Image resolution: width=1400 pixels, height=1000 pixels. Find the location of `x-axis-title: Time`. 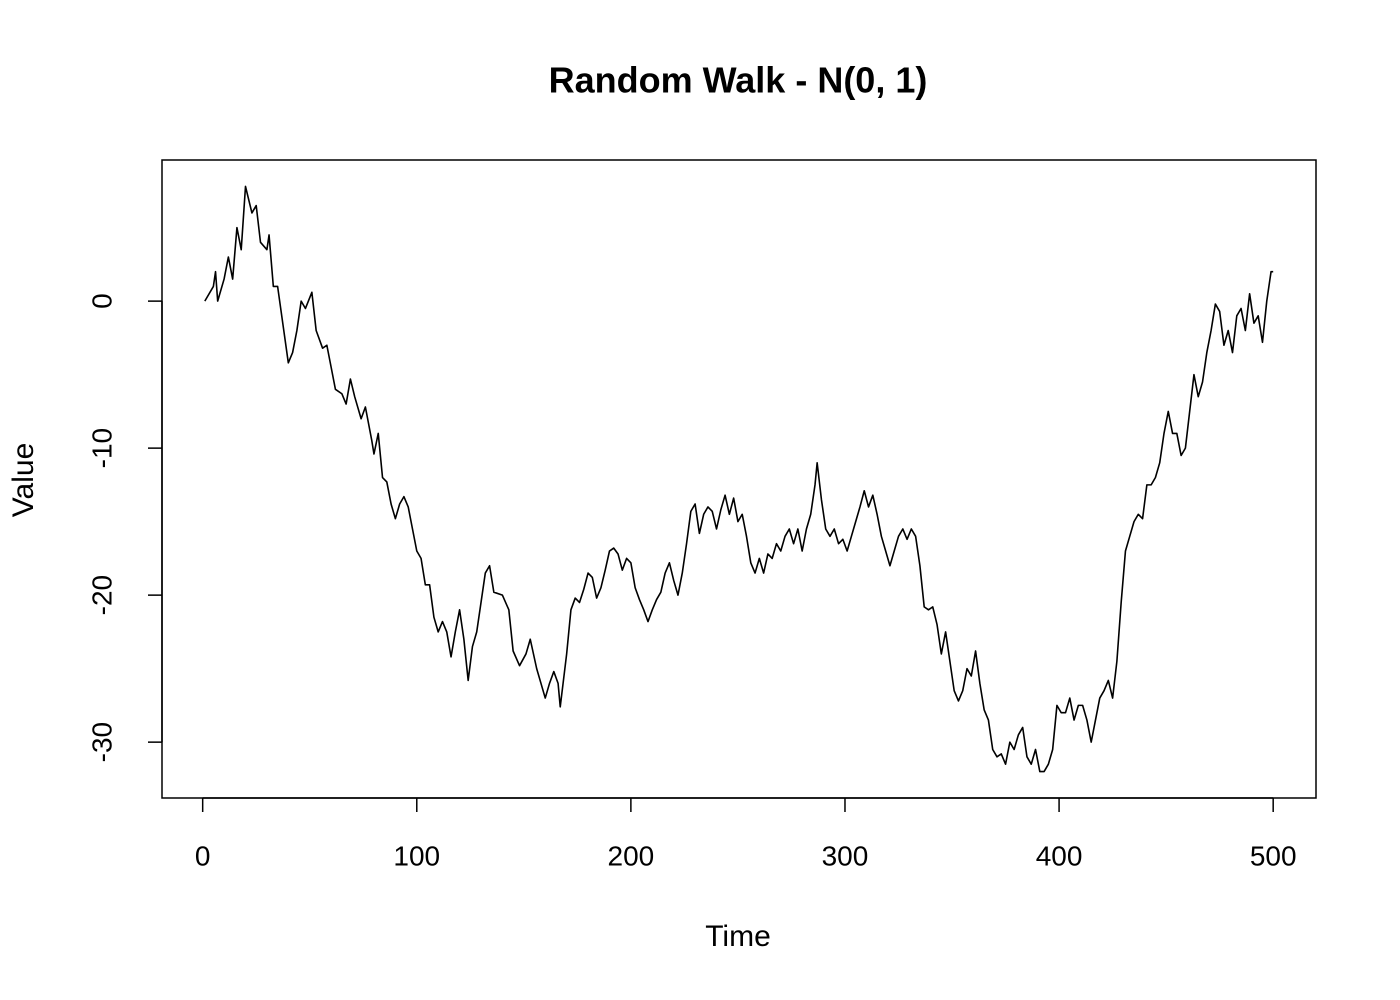

x-axis-title: Time is located at coordinates (738, 936).